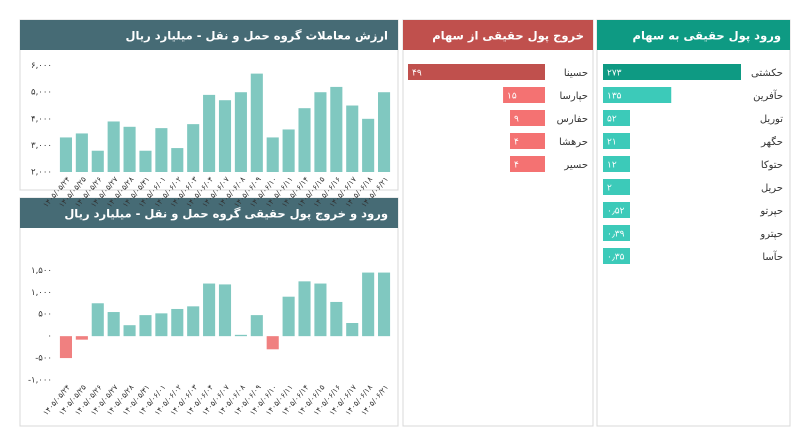  I want to click on value-label: ۱۵, so click(512, 97).